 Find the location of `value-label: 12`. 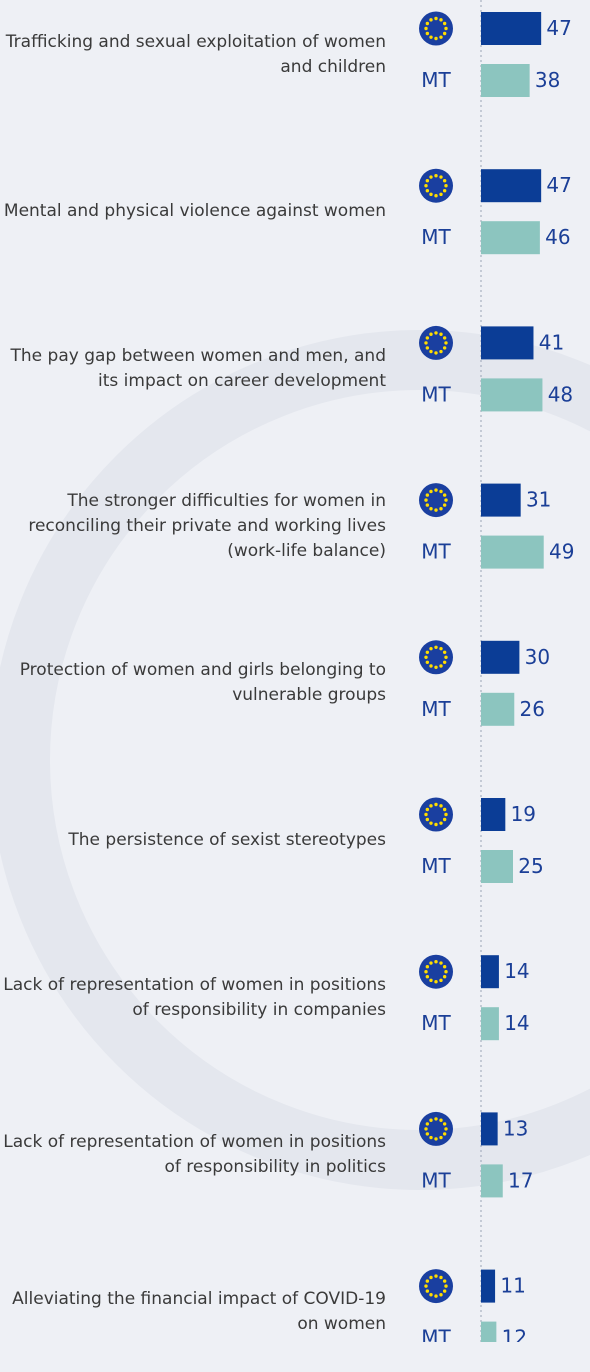

value-label: 12 is located at coordinates (514, 1334).